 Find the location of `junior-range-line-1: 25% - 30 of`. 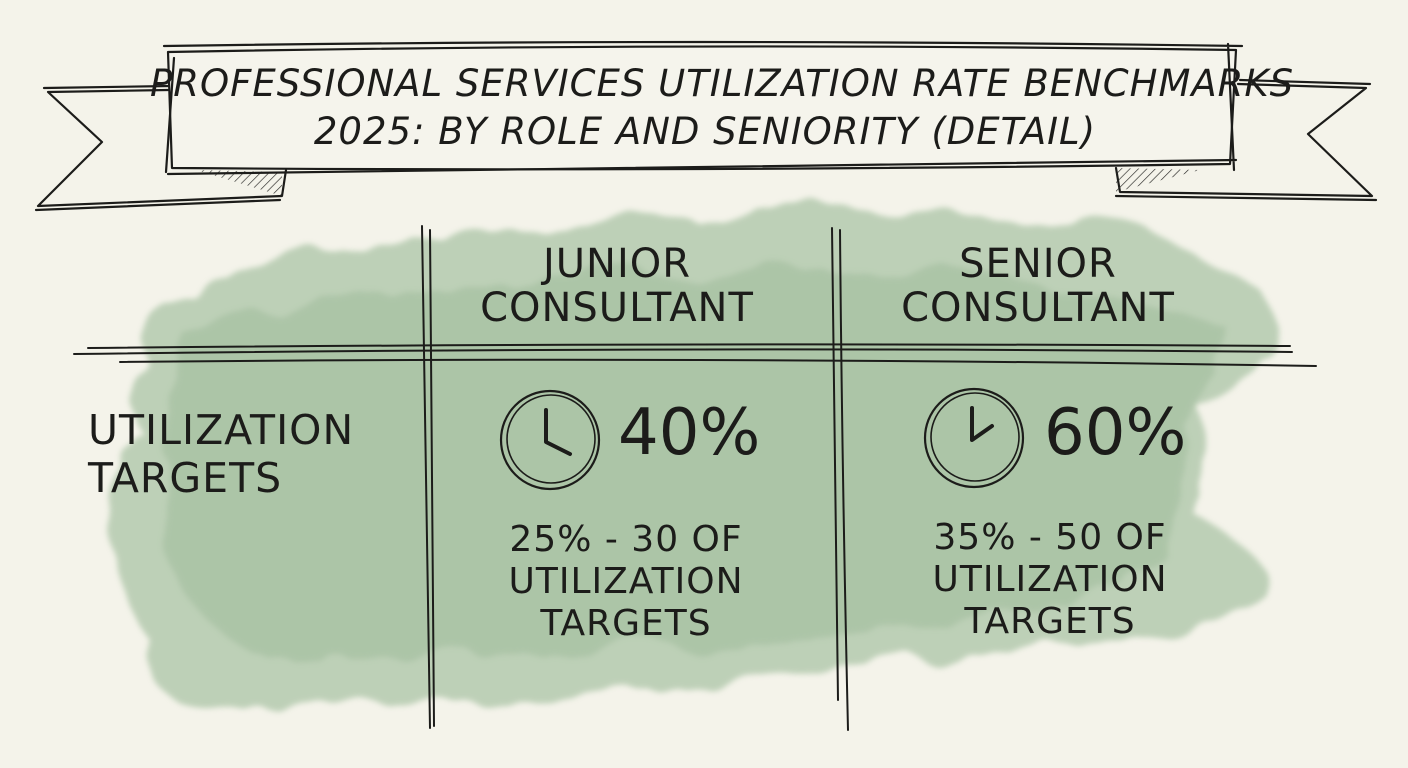

junior-range-line-1: 25% - 30 of is located at coordinates (626, 539).